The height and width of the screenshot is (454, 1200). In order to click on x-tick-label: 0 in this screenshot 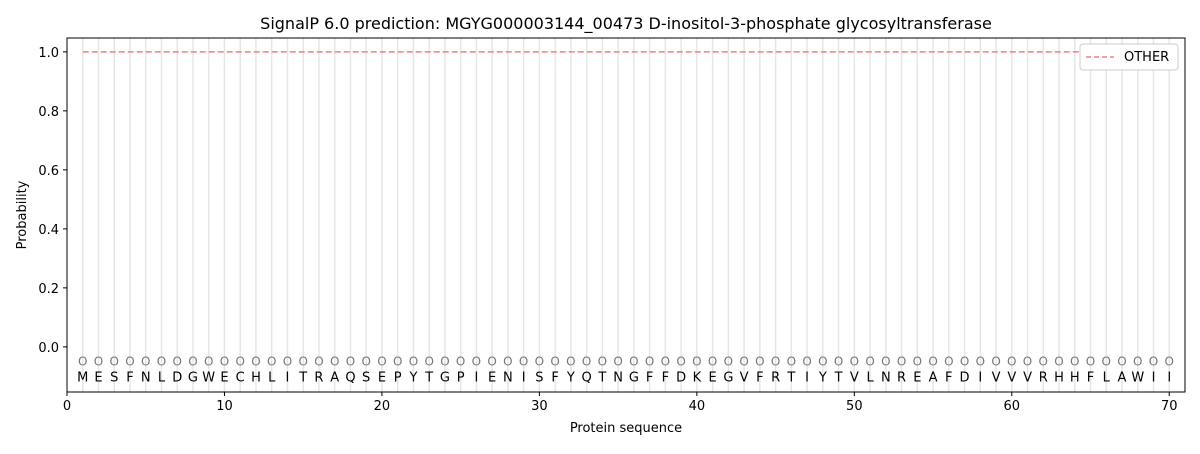, I will do `click(67, 406)`.